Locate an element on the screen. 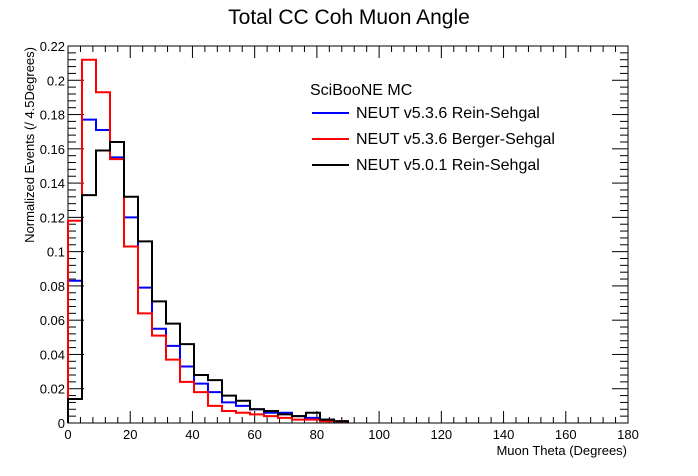 This screenshot has height=476, width=698. y-tick-label: 0.14 is located at coordinates (52, 183).